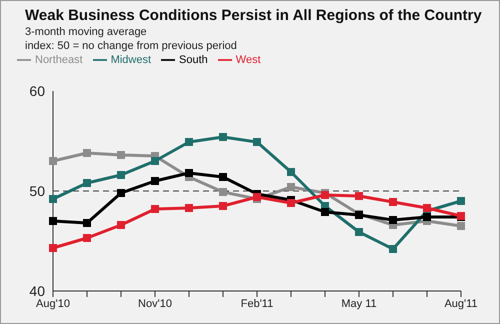 This screenshot has height=324, width=500. I want to click on x-tick-label: Nov'10, so click(155, 304).